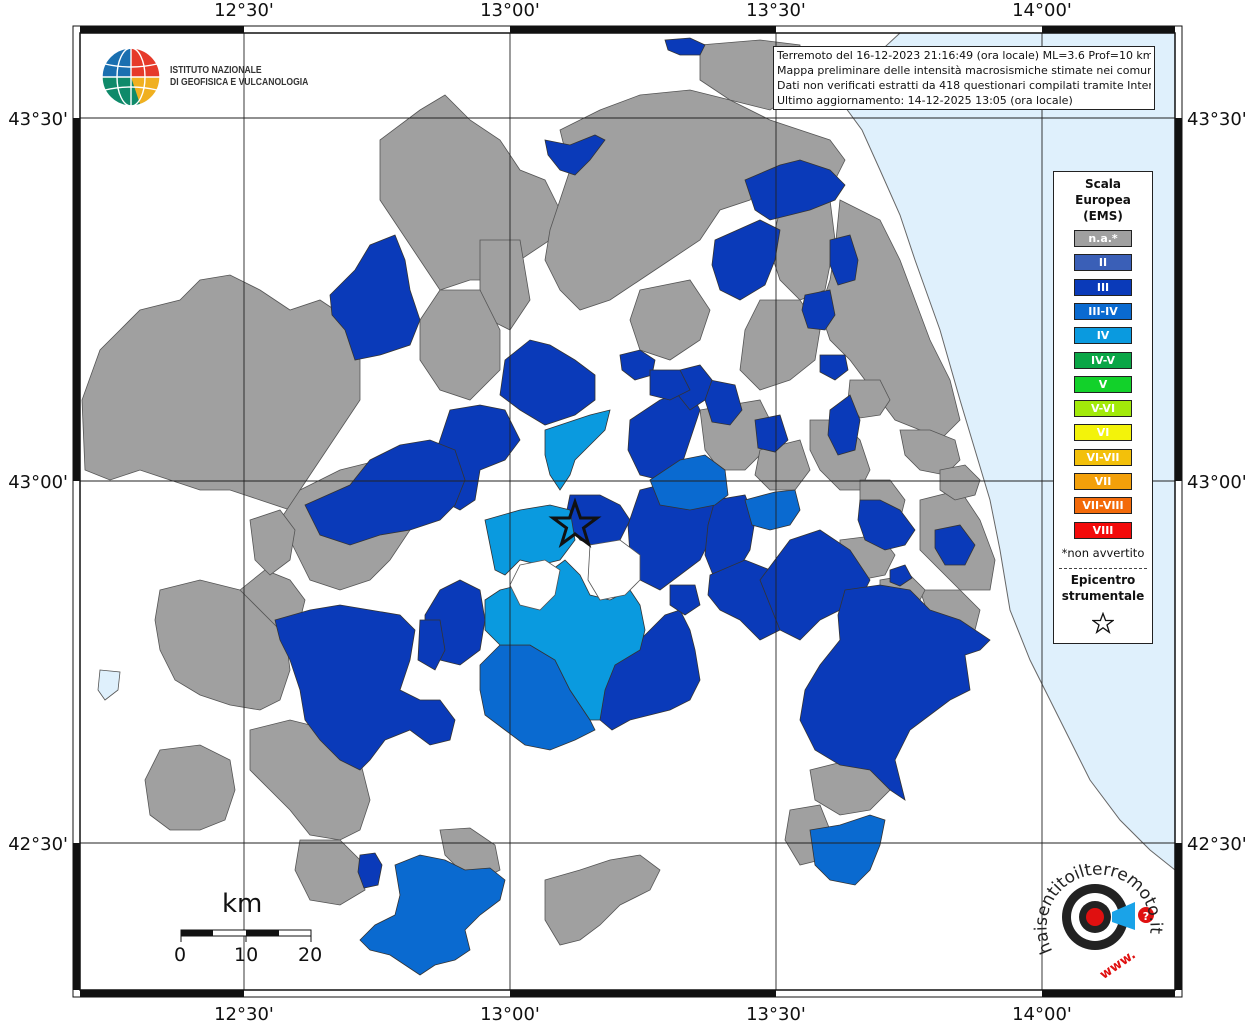 The height and width of the screenshot is (1024, 1255). I want to click on lon-tick-bottom-2: 13°00', so click(510, 1014).